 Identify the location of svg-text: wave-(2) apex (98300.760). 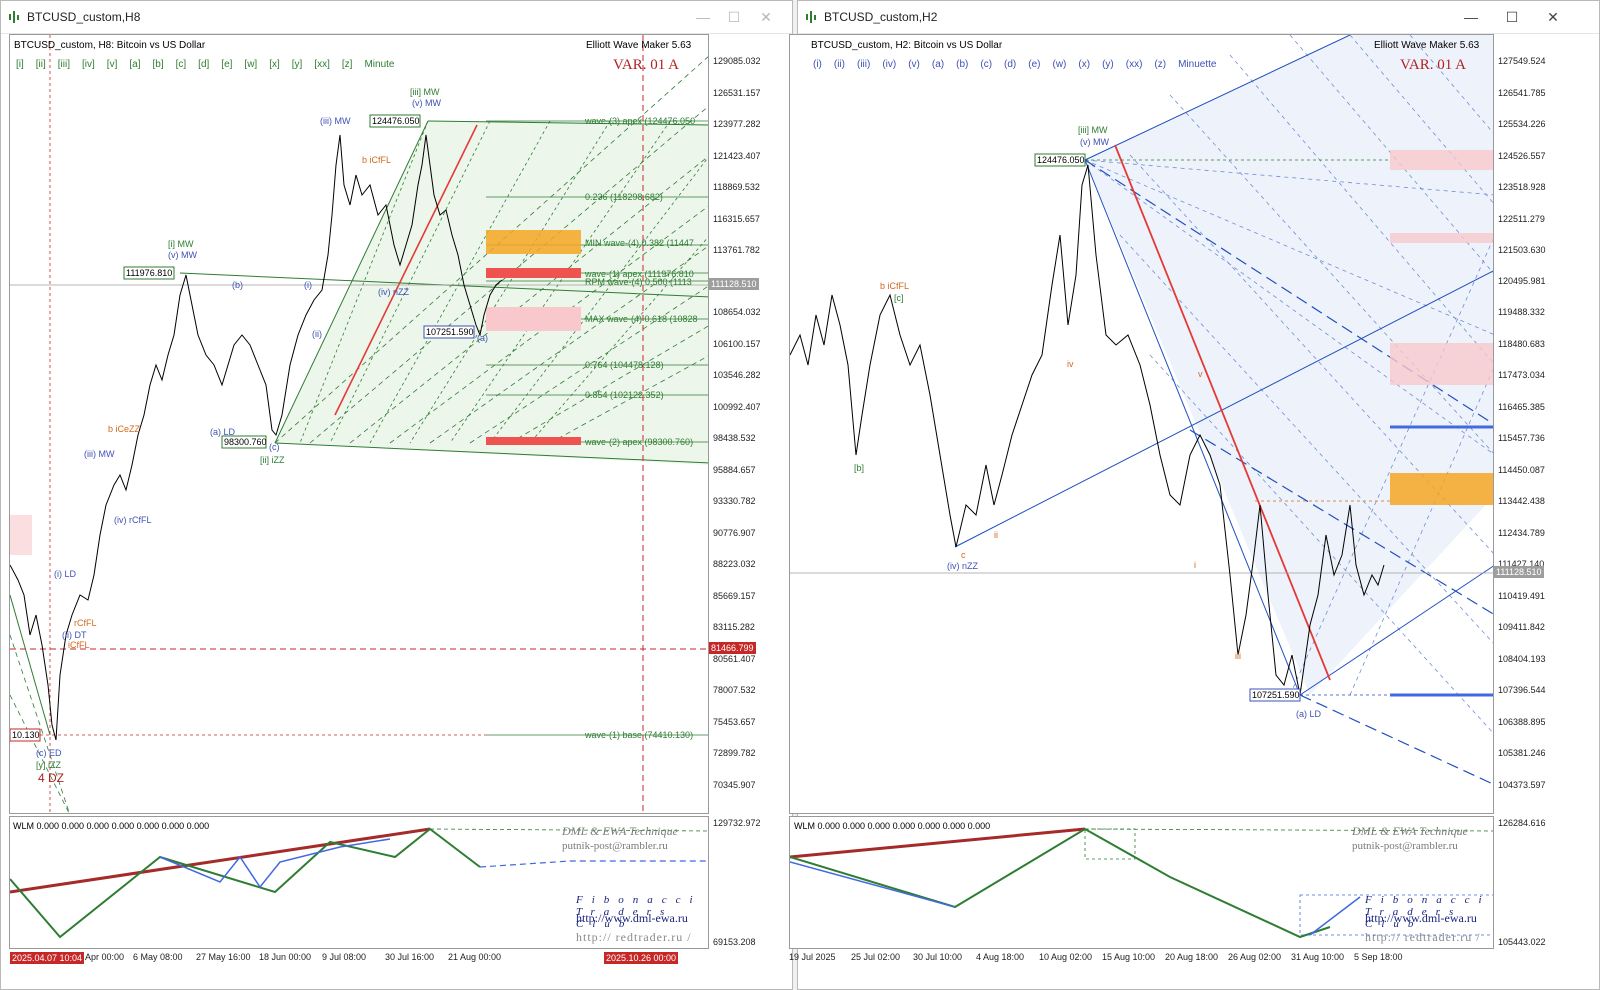
(638, 442).